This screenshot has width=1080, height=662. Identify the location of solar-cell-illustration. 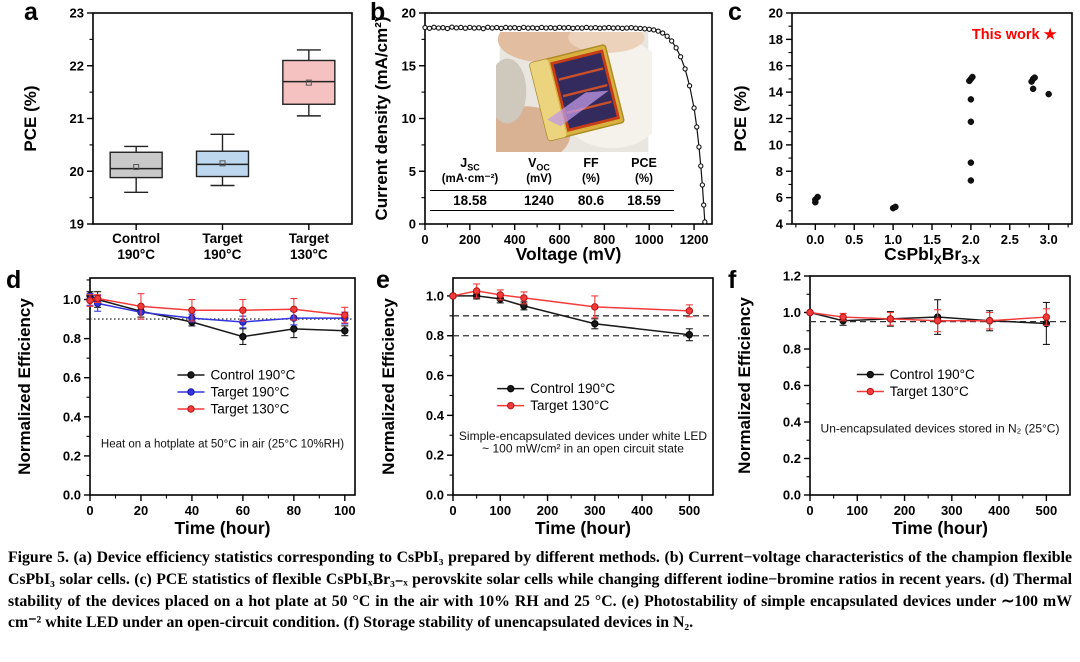
(577, 93).